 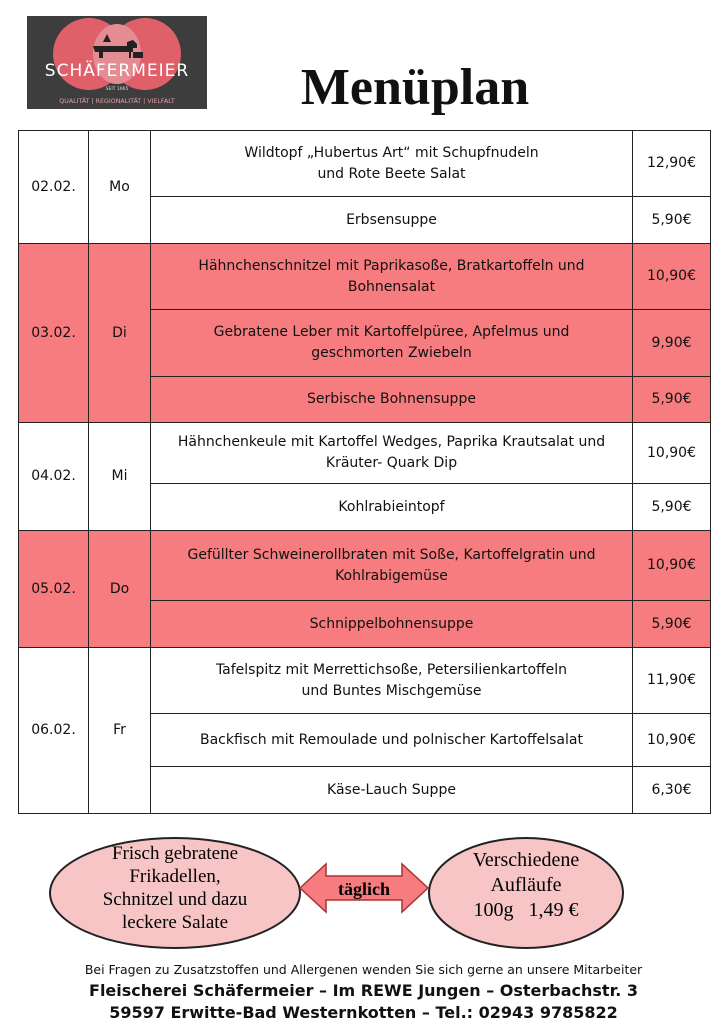 What do you see at coordinates (391, 152) in the screenshot?
I see `dish-line: Wildtopf „Hubertus Art“ mit Schupfnudeln` at bounding box center [391, 152].